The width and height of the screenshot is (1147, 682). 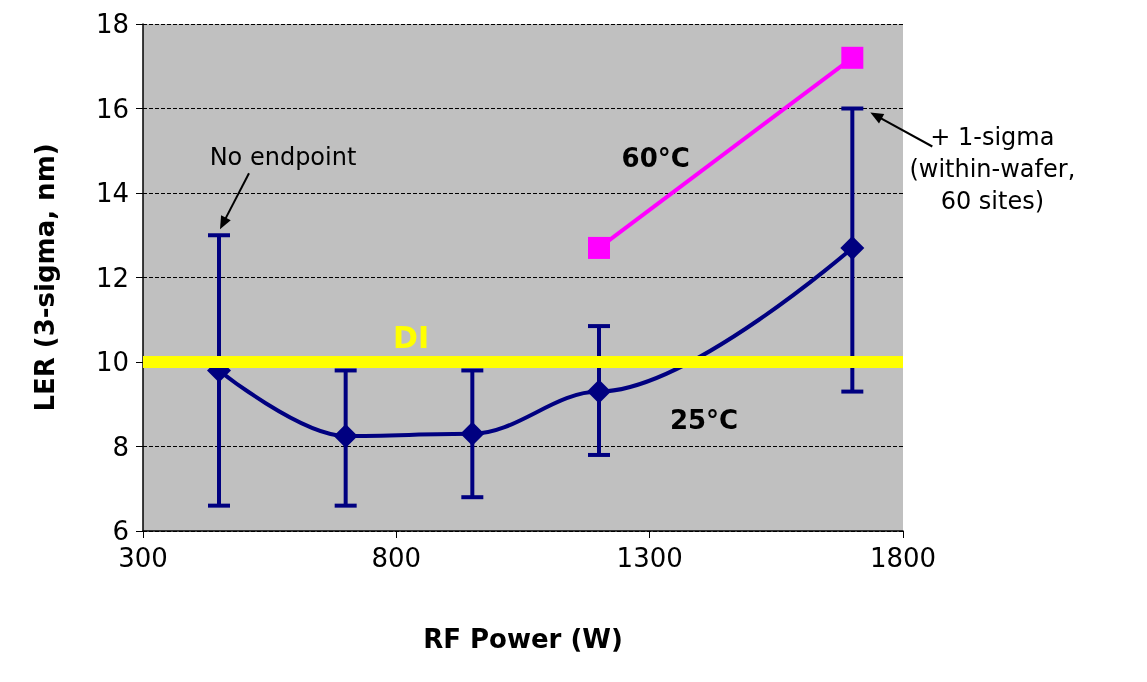 What do you see at coordinates (120, 531) in the screenshot?
I see `y-tick-label: 6` at bounding box center [120, 531].